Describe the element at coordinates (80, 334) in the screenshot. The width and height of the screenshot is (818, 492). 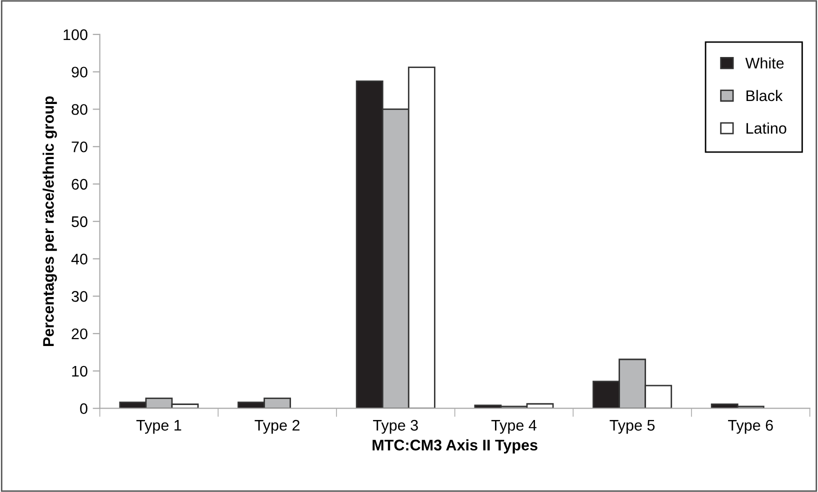
I see `y-tick-label: 20` at that location.